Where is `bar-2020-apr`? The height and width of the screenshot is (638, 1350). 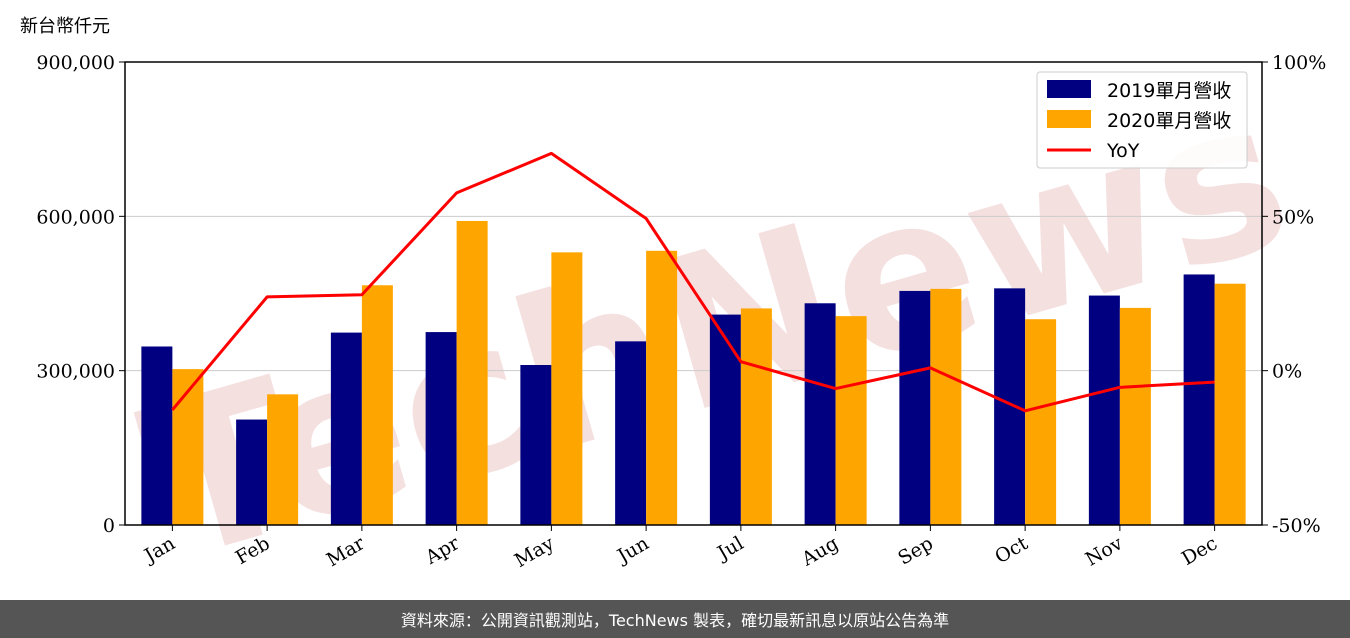 bar-2020-apr is located at coordinates (472, 373).